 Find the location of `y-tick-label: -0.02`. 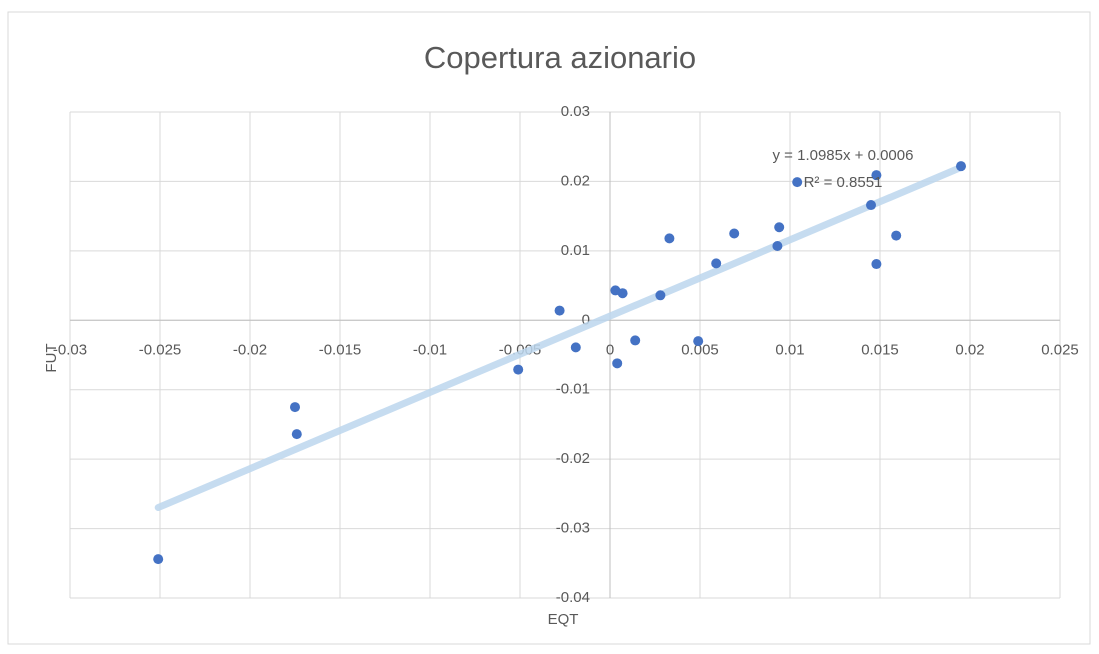

y-tick-label: -0.02 is located at coordinates (573, 458).